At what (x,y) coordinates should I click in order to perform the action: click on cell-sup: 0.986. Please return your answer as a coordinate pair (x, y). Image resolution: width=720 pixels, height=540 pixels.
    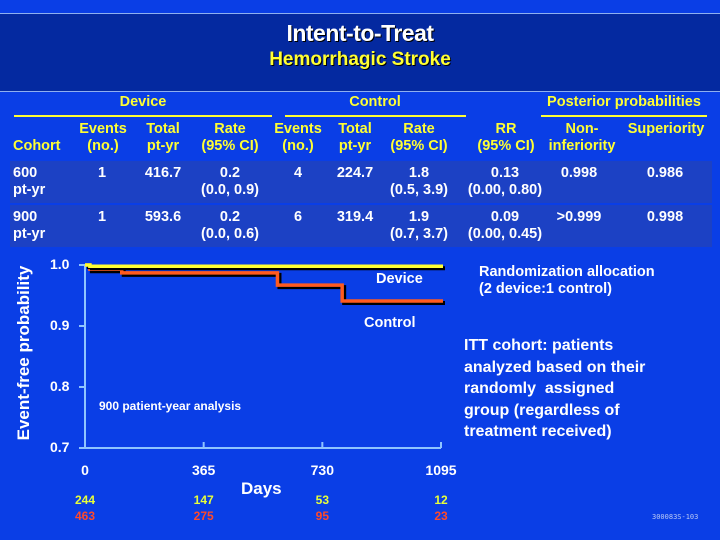
    Looking at the image, I should click on (665, 173).